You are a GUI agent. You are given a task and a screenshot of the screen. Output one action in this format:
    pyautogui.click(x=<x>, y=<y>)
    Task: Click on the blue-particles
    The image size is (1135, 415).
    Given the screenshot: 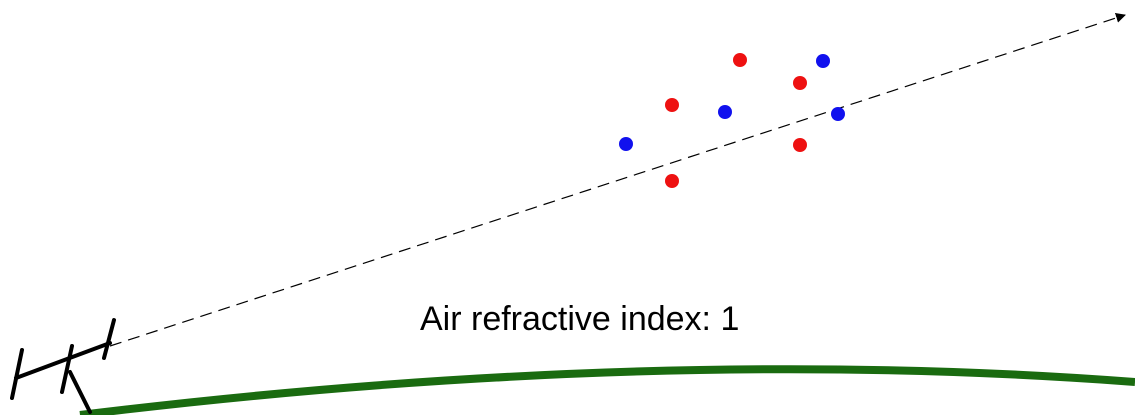 What is the action you would take?
    pyautogui.click(x=732, y=102)
    